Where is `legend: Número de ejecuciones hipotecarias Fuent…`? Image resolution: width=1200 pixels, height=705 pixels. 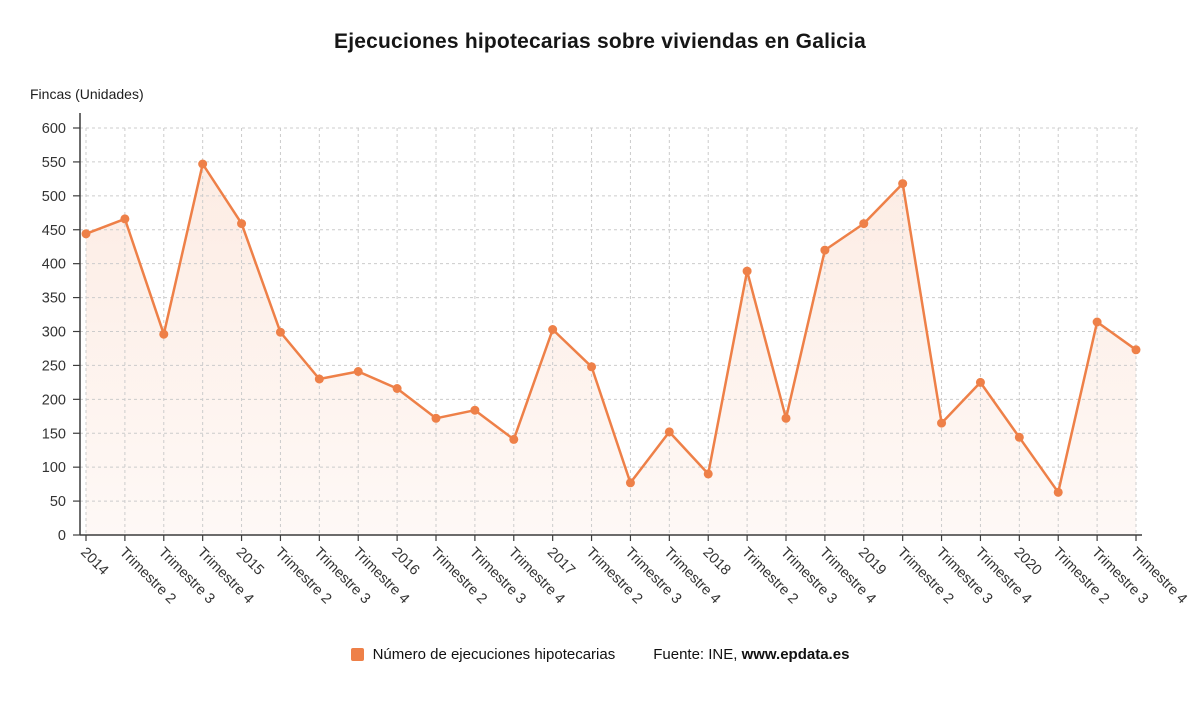
legend: Número de ejecuciones hipotecarias Fuent… is located at coordinates (600, 654).